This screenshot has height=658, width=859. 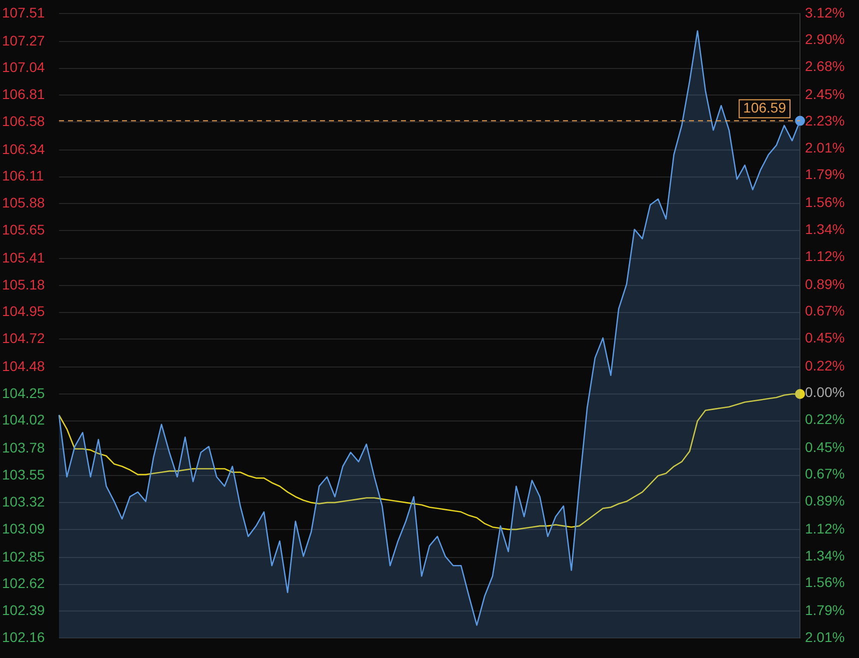 I want to click on y-tick-label: 106.81, so click(x=24, y=94).